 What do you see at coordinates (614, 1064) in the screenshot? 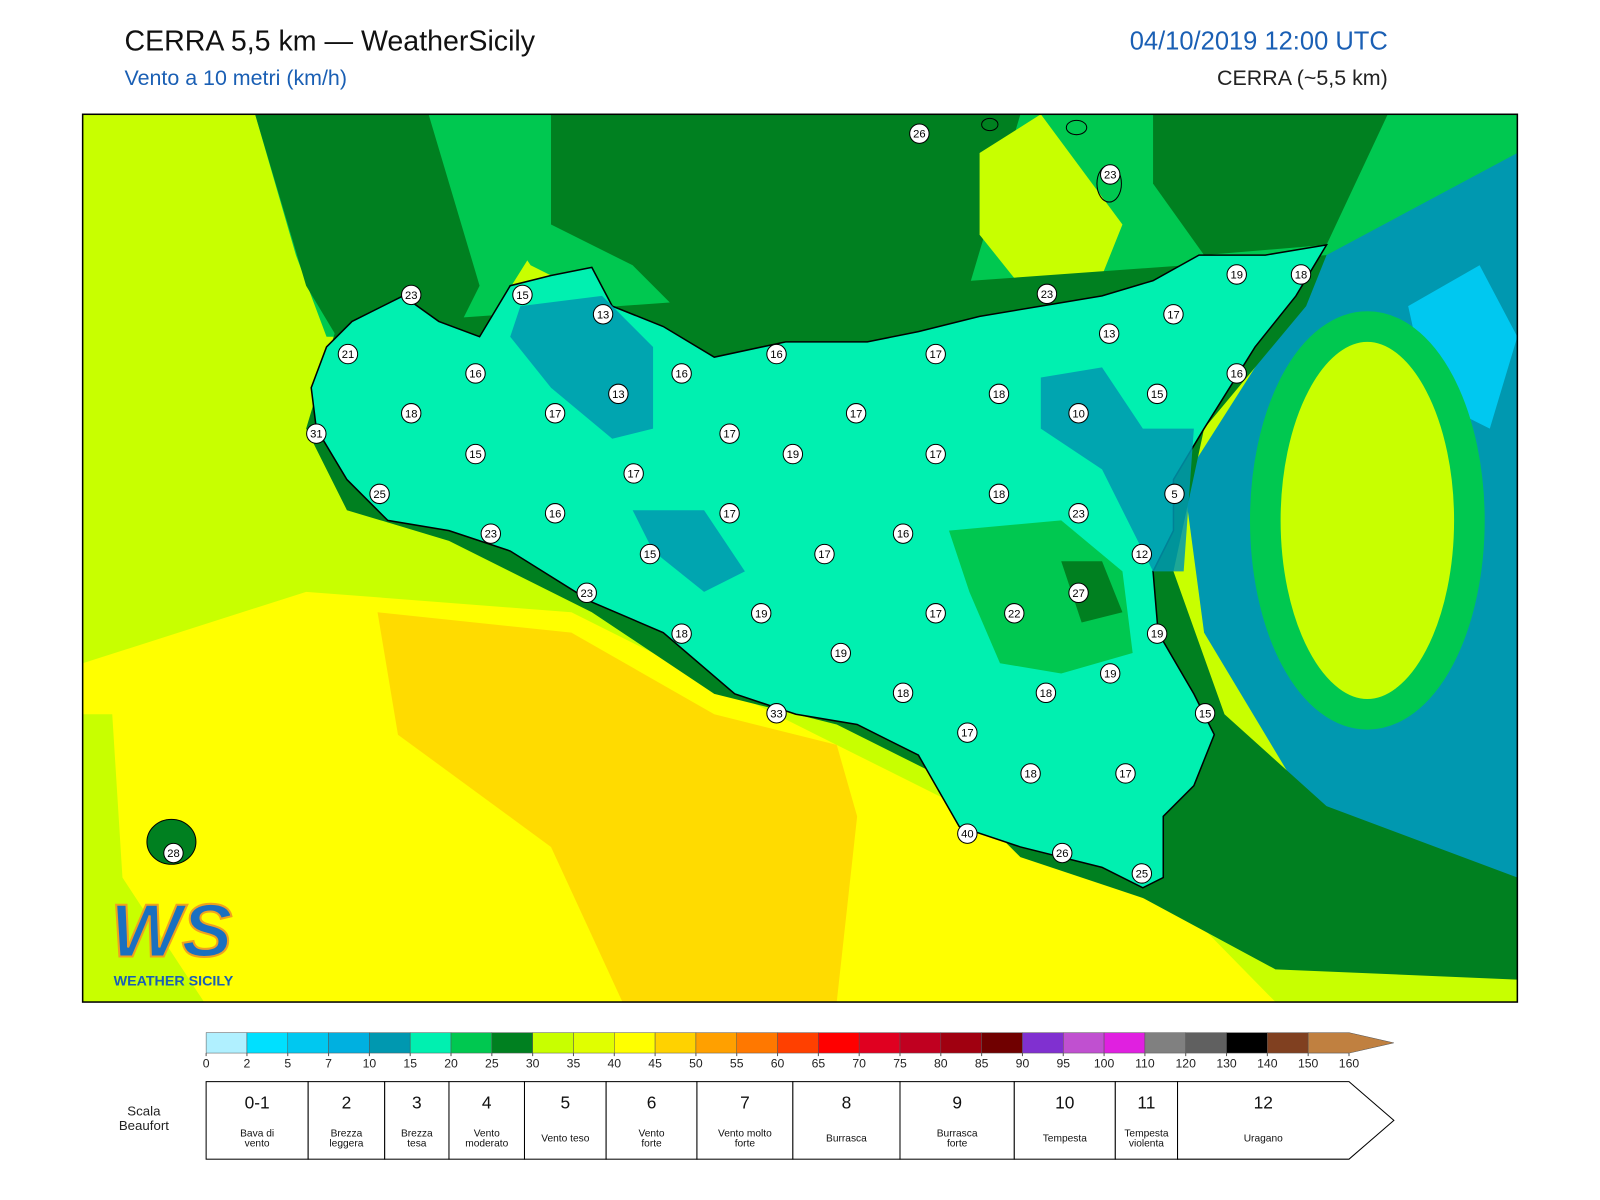
I see `colorbar-tick-label: 40` at bounding box center [614, 1064].